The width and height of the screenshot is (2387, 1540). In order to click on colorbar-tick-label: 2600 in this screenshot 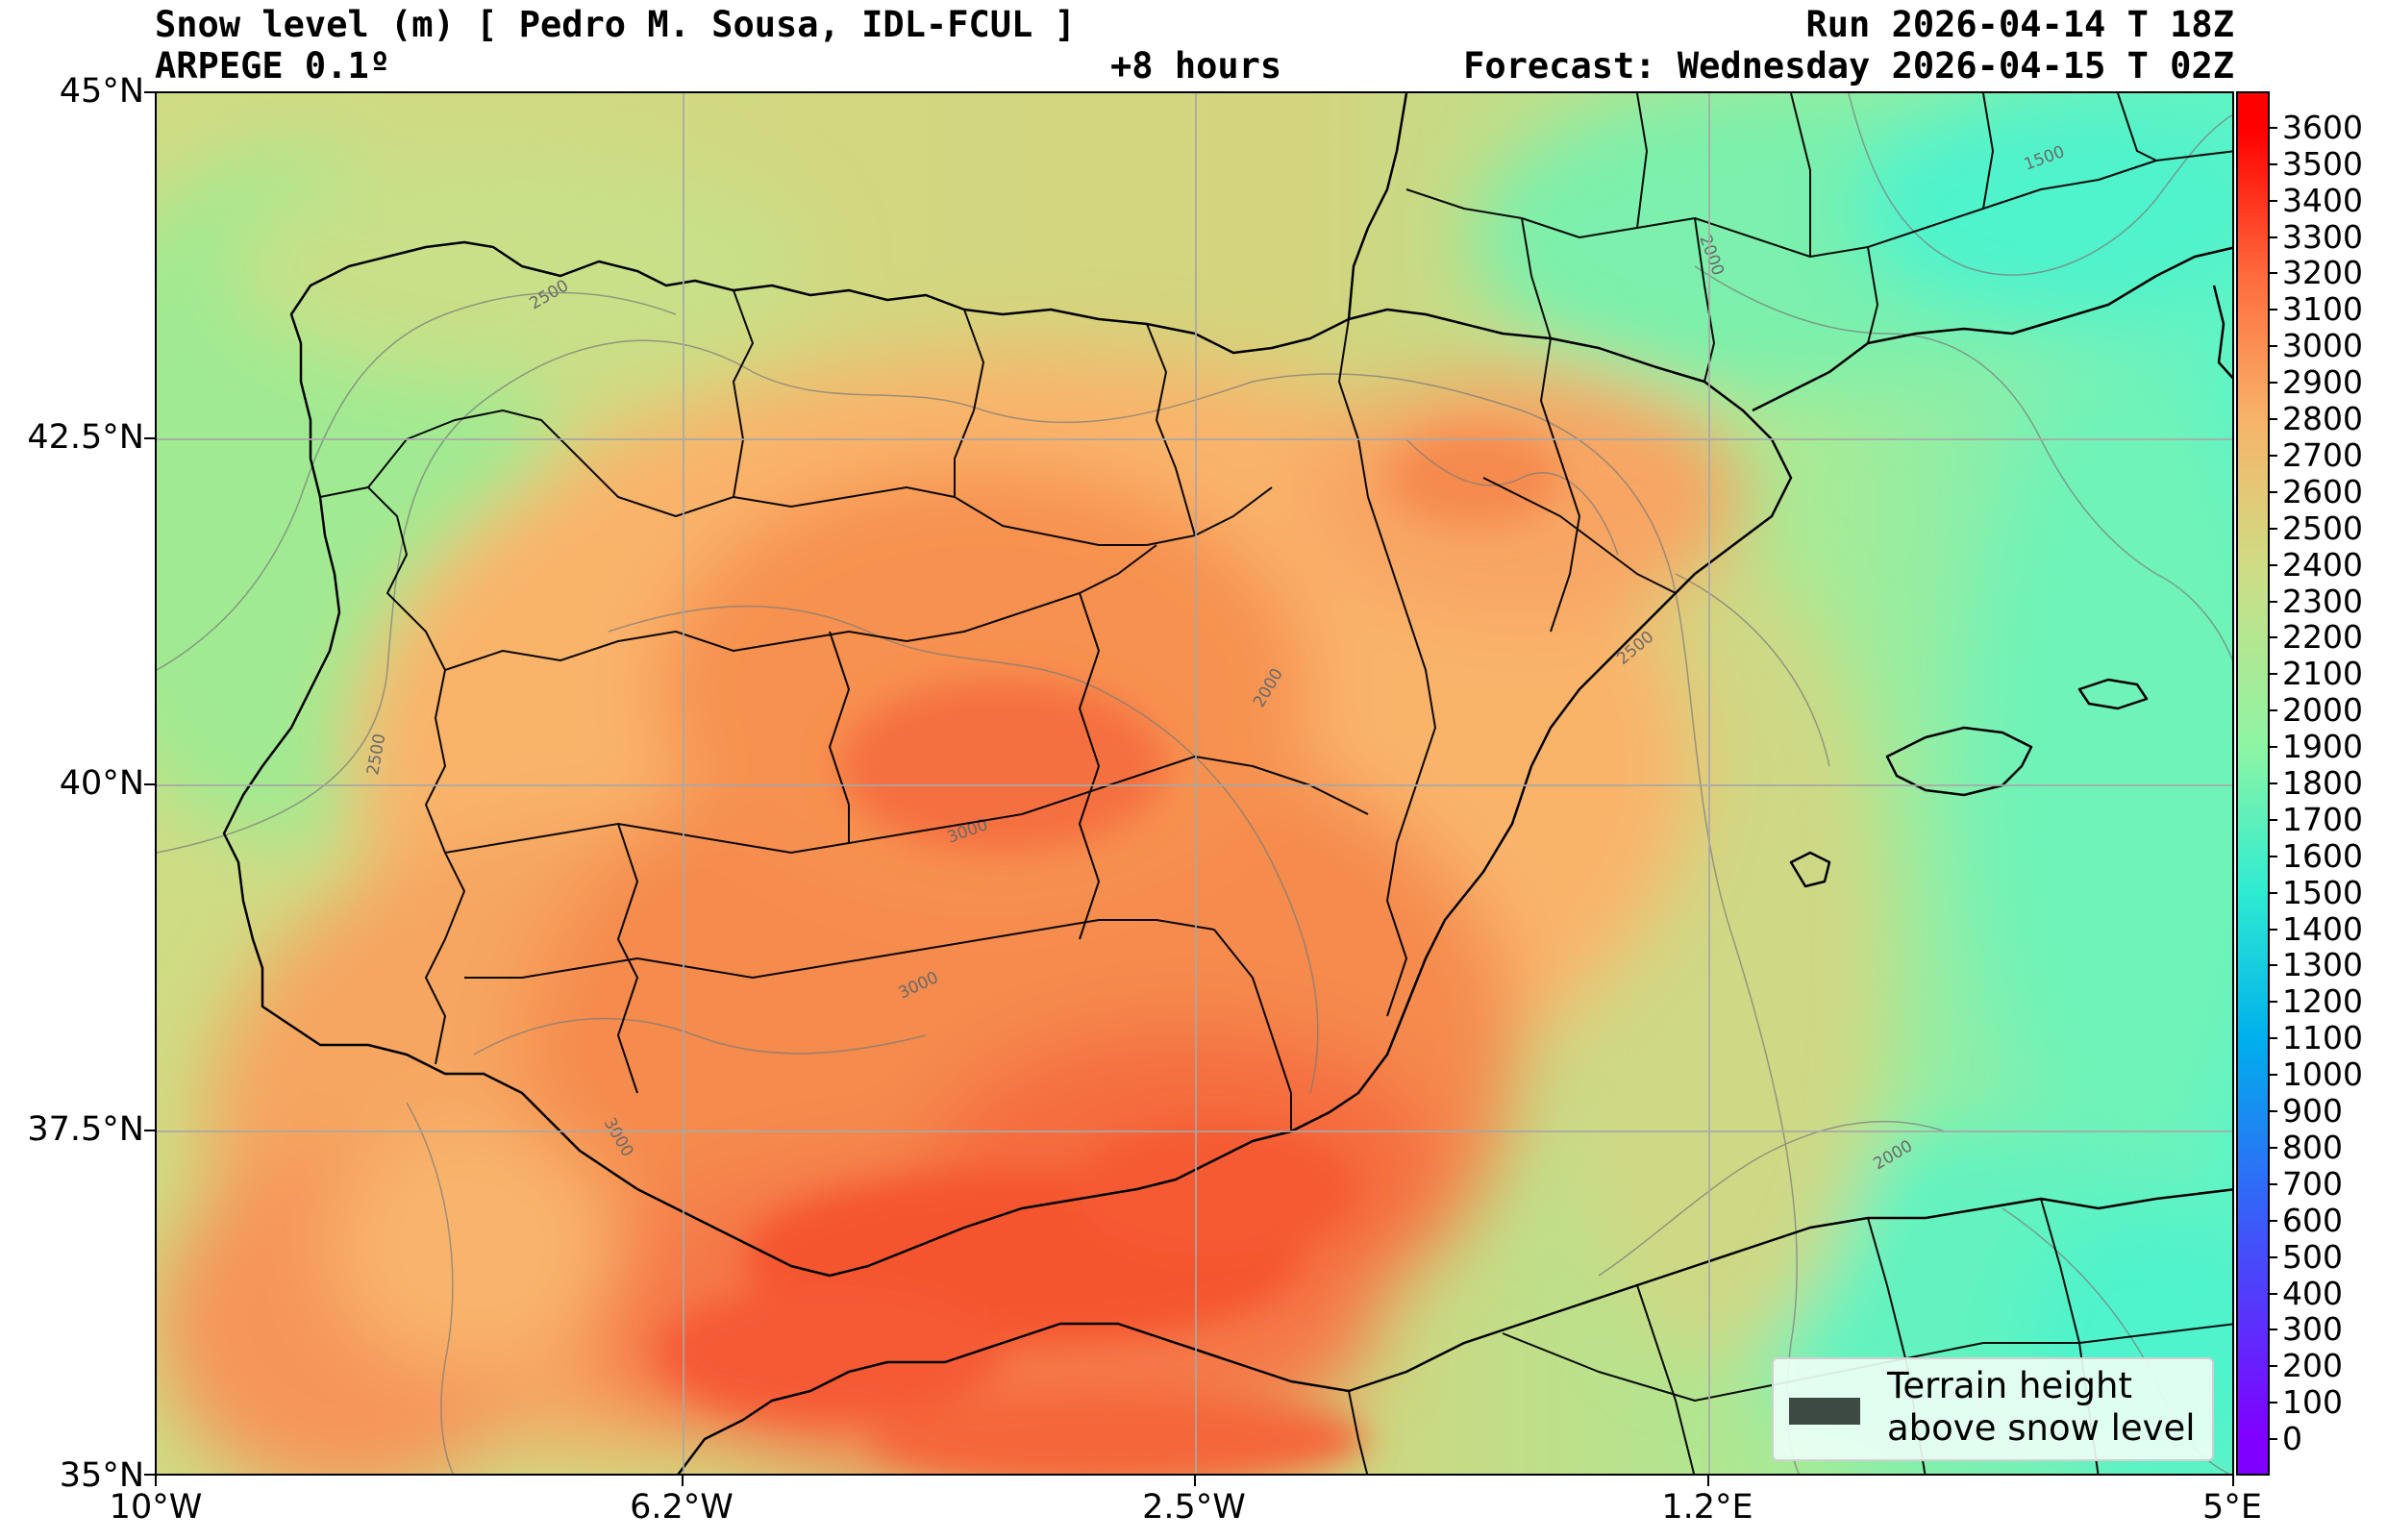, I will do `click(2323, 491)`.